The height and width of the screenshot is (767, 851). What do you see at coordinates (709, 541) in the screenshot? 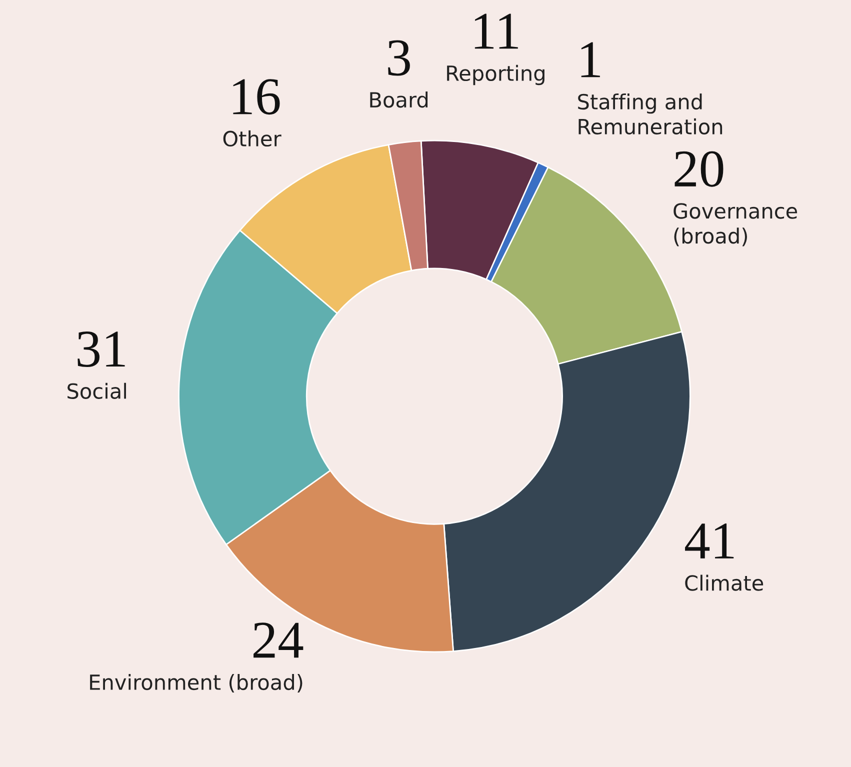
I see `data-label: 41` at bounding box center [709, 541].